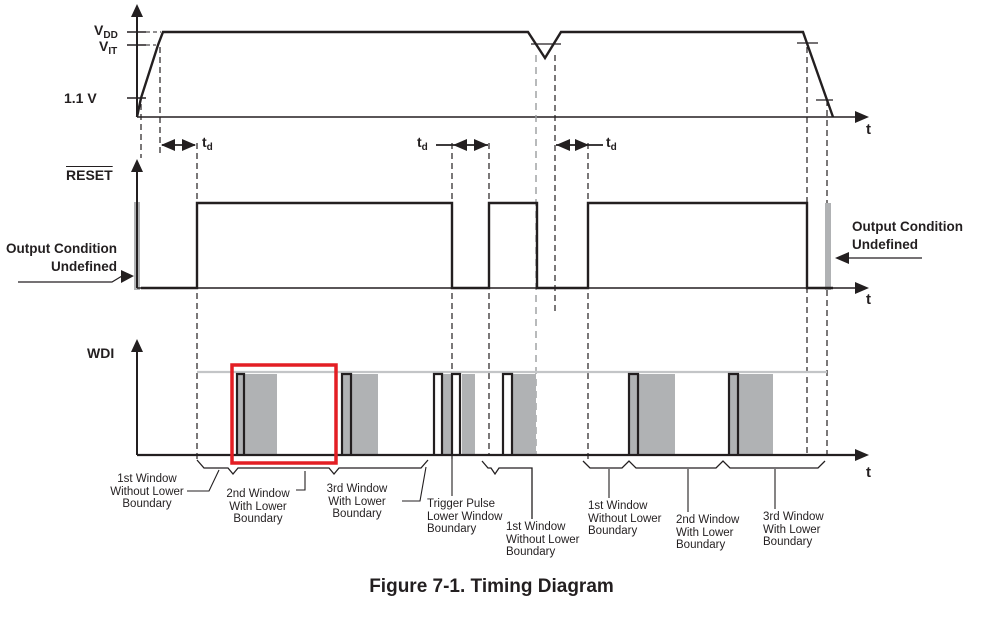 The image size is (983, 619). What do you see at coordinates (487, 245) in the screenshot?
I see `reset-waveform` at bounding box center [487, 245].